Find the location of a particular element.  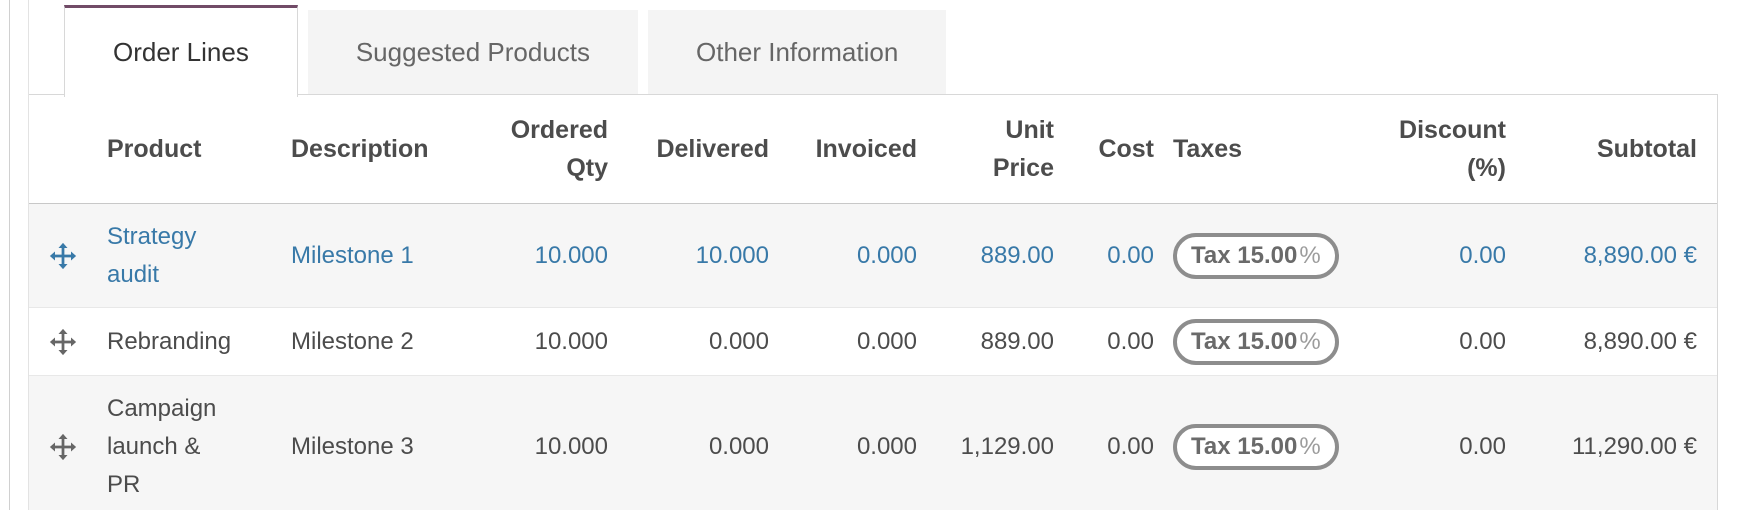

product-cell: Rebranding is located at coordinates (169, 341).